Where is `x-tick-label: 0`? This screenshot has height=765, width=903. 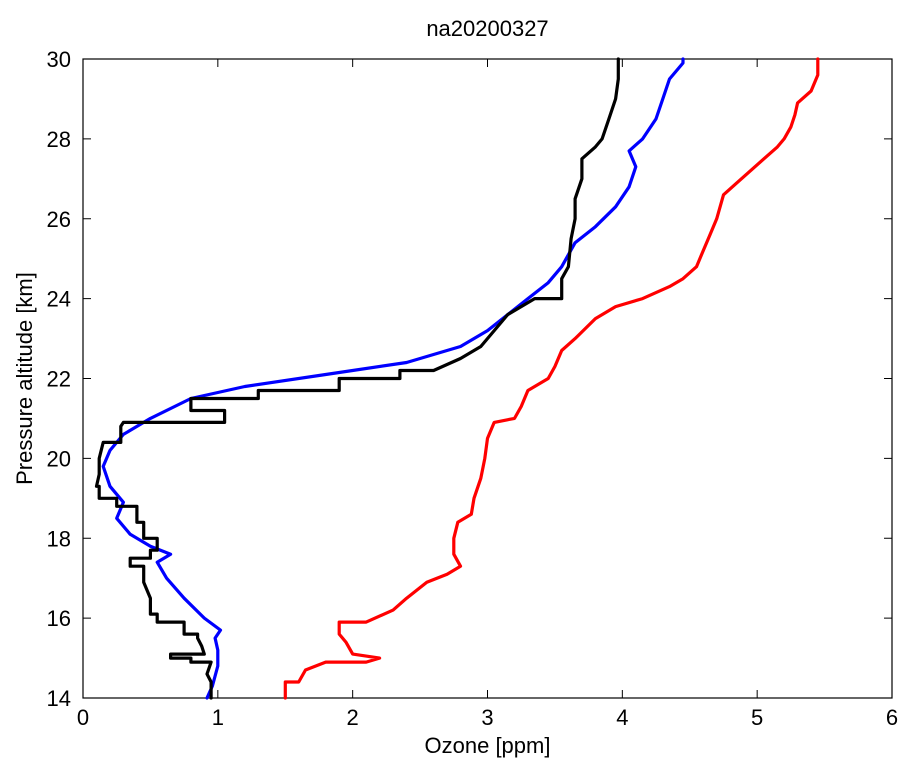
x-tick-label: 0 is located at coordinates (83, 717).